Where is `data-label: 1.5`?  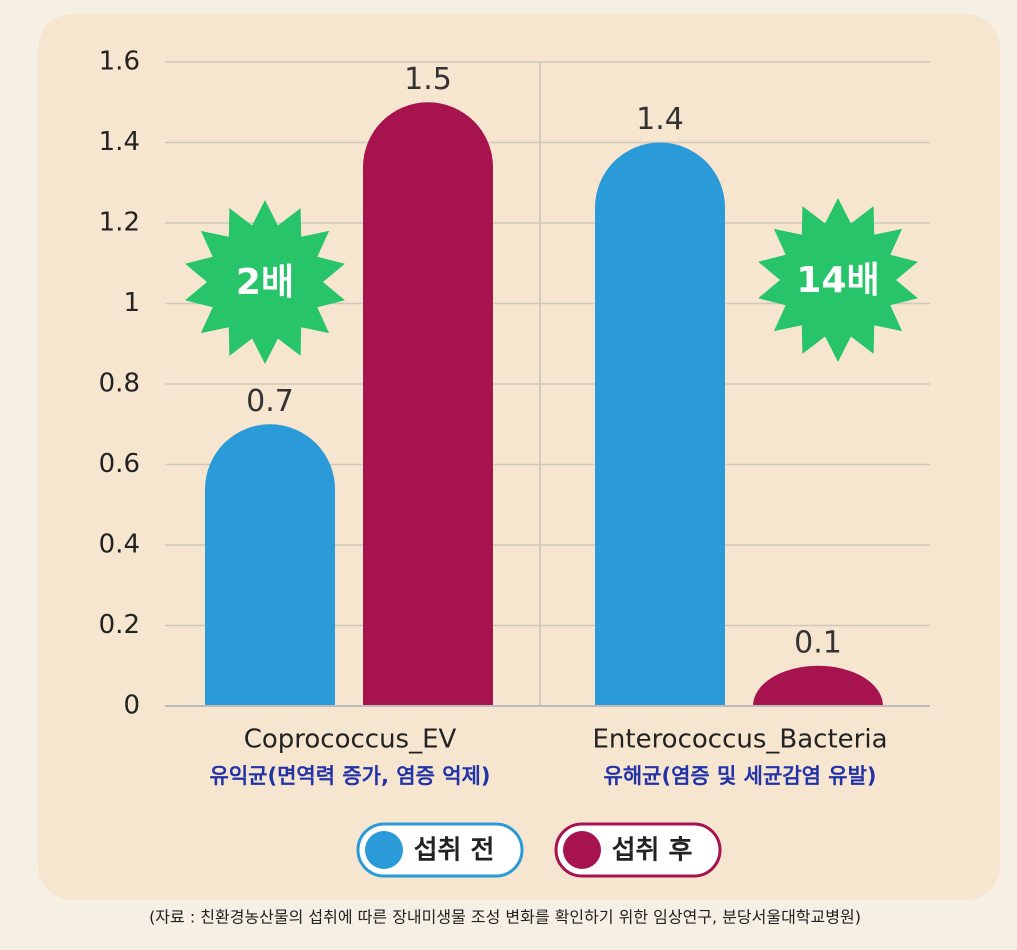
data-label: 1.5 is located at coordinates (428, 79).